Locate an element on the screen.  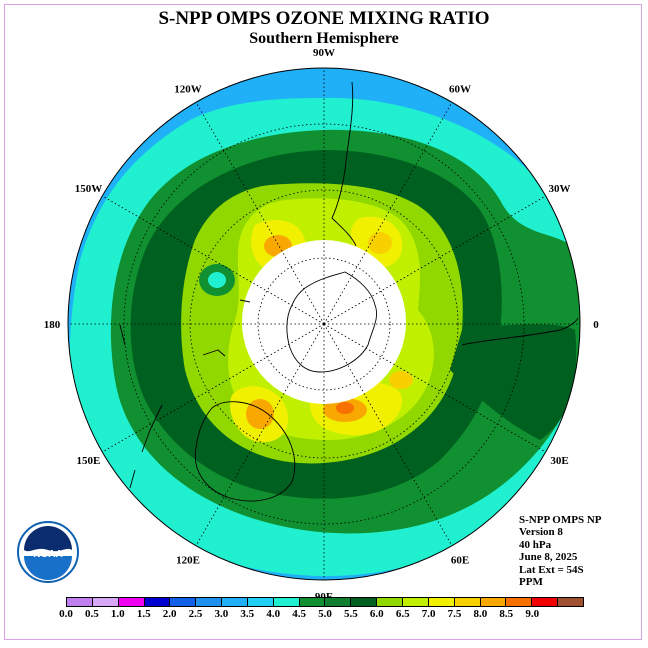
colorbar-tick-label: 0.0 is located at coordinates (66, 614).